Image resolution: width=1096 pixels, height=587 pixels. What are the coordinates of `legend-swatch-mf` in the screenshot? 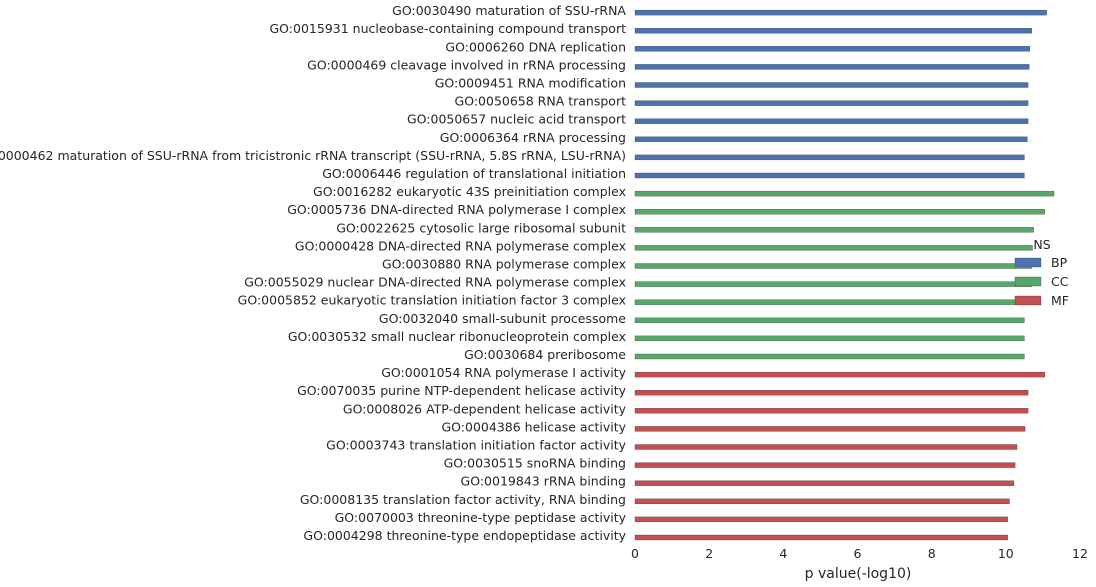 It's located at (1028, 300).